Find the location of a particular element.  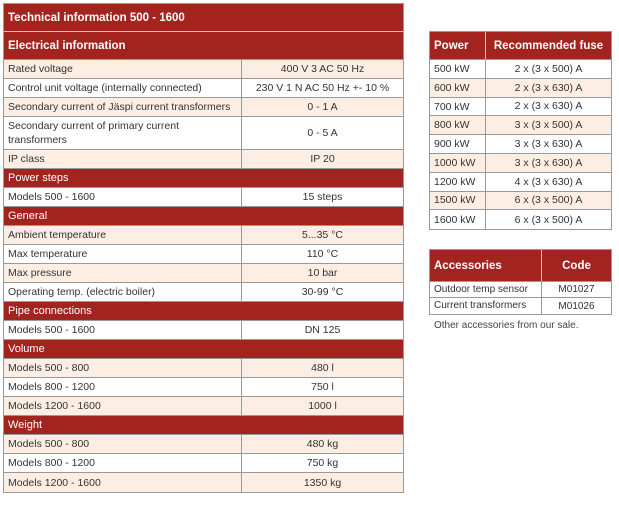

header-row: Power Recommended fuse is located at coordinates (520, 46).